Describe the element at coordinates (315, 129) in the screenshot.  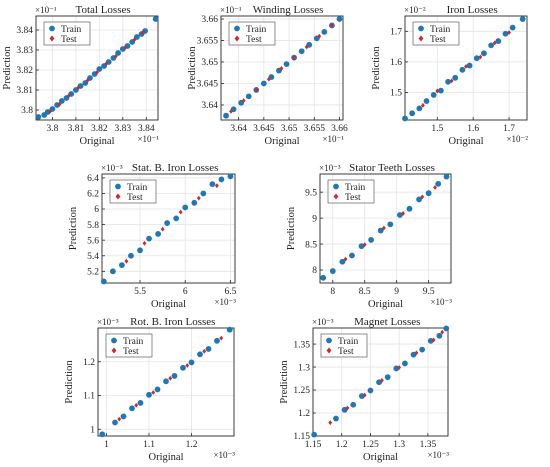
I see `x-tick-label: 3.655` at that location.